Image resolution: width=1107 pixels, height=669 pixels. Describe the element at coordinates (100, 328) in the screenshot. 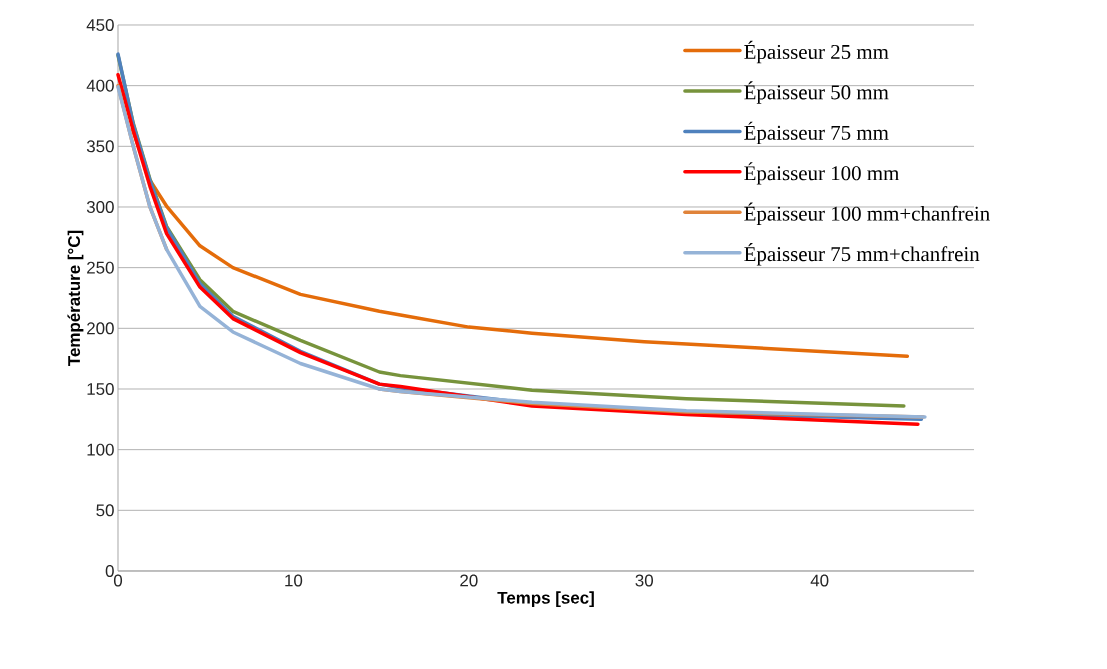

I see `y-tick-label: 200` at that location.